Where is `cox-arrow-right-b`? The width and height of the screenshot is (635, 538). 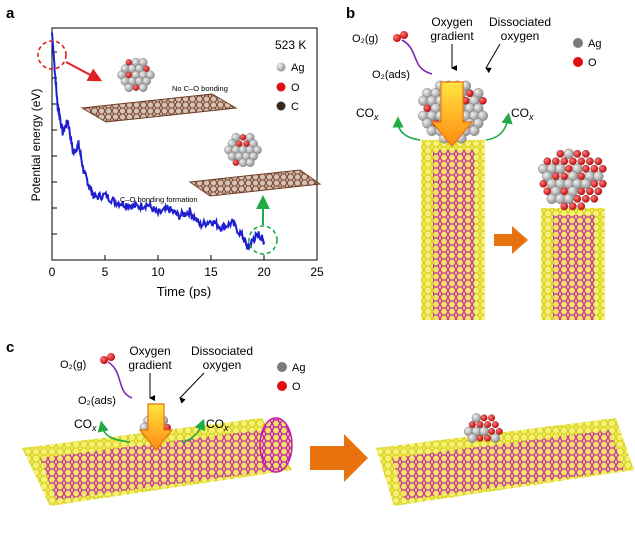 cox-arrow-right-b is located at coordinates (499, 126).